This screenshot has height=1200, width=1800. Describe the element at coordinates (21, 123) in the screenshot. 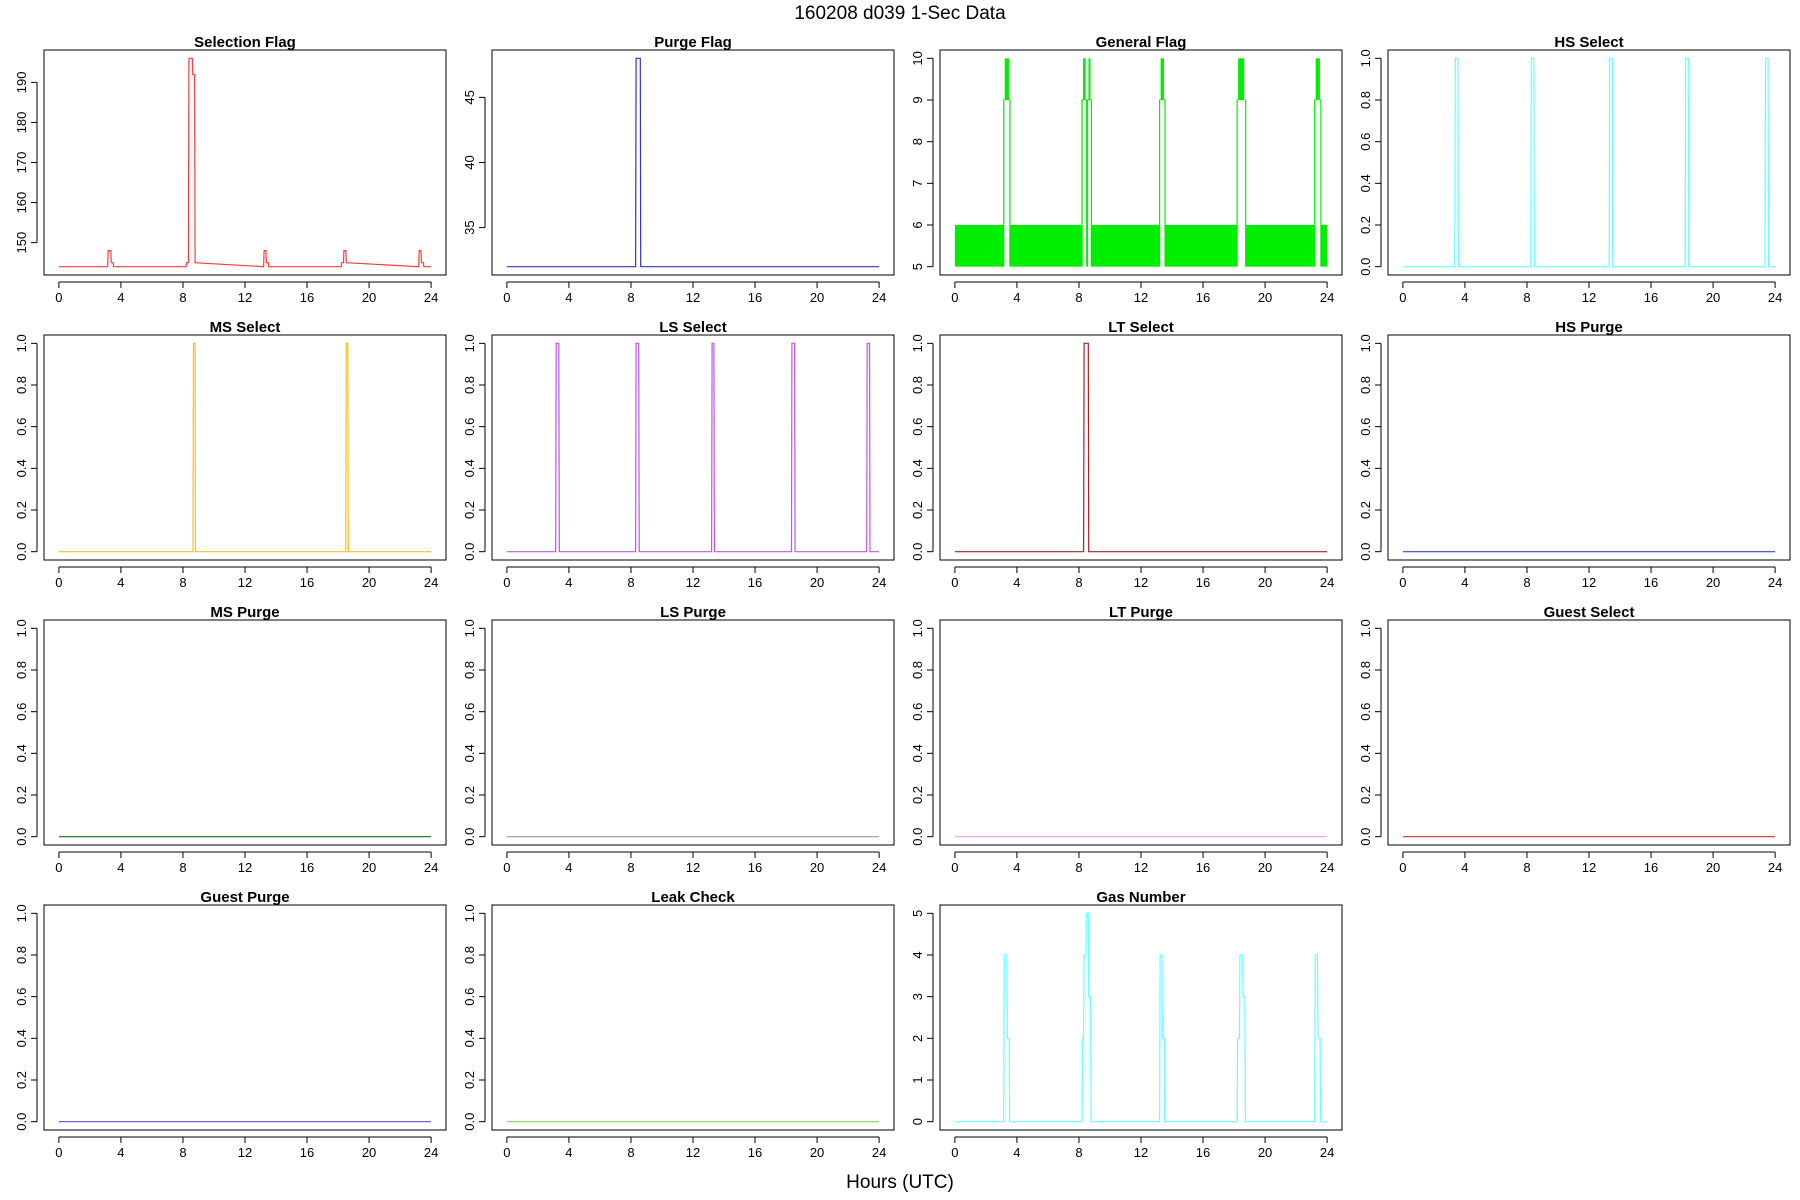

I see `y-tick-label: 180` at that location.